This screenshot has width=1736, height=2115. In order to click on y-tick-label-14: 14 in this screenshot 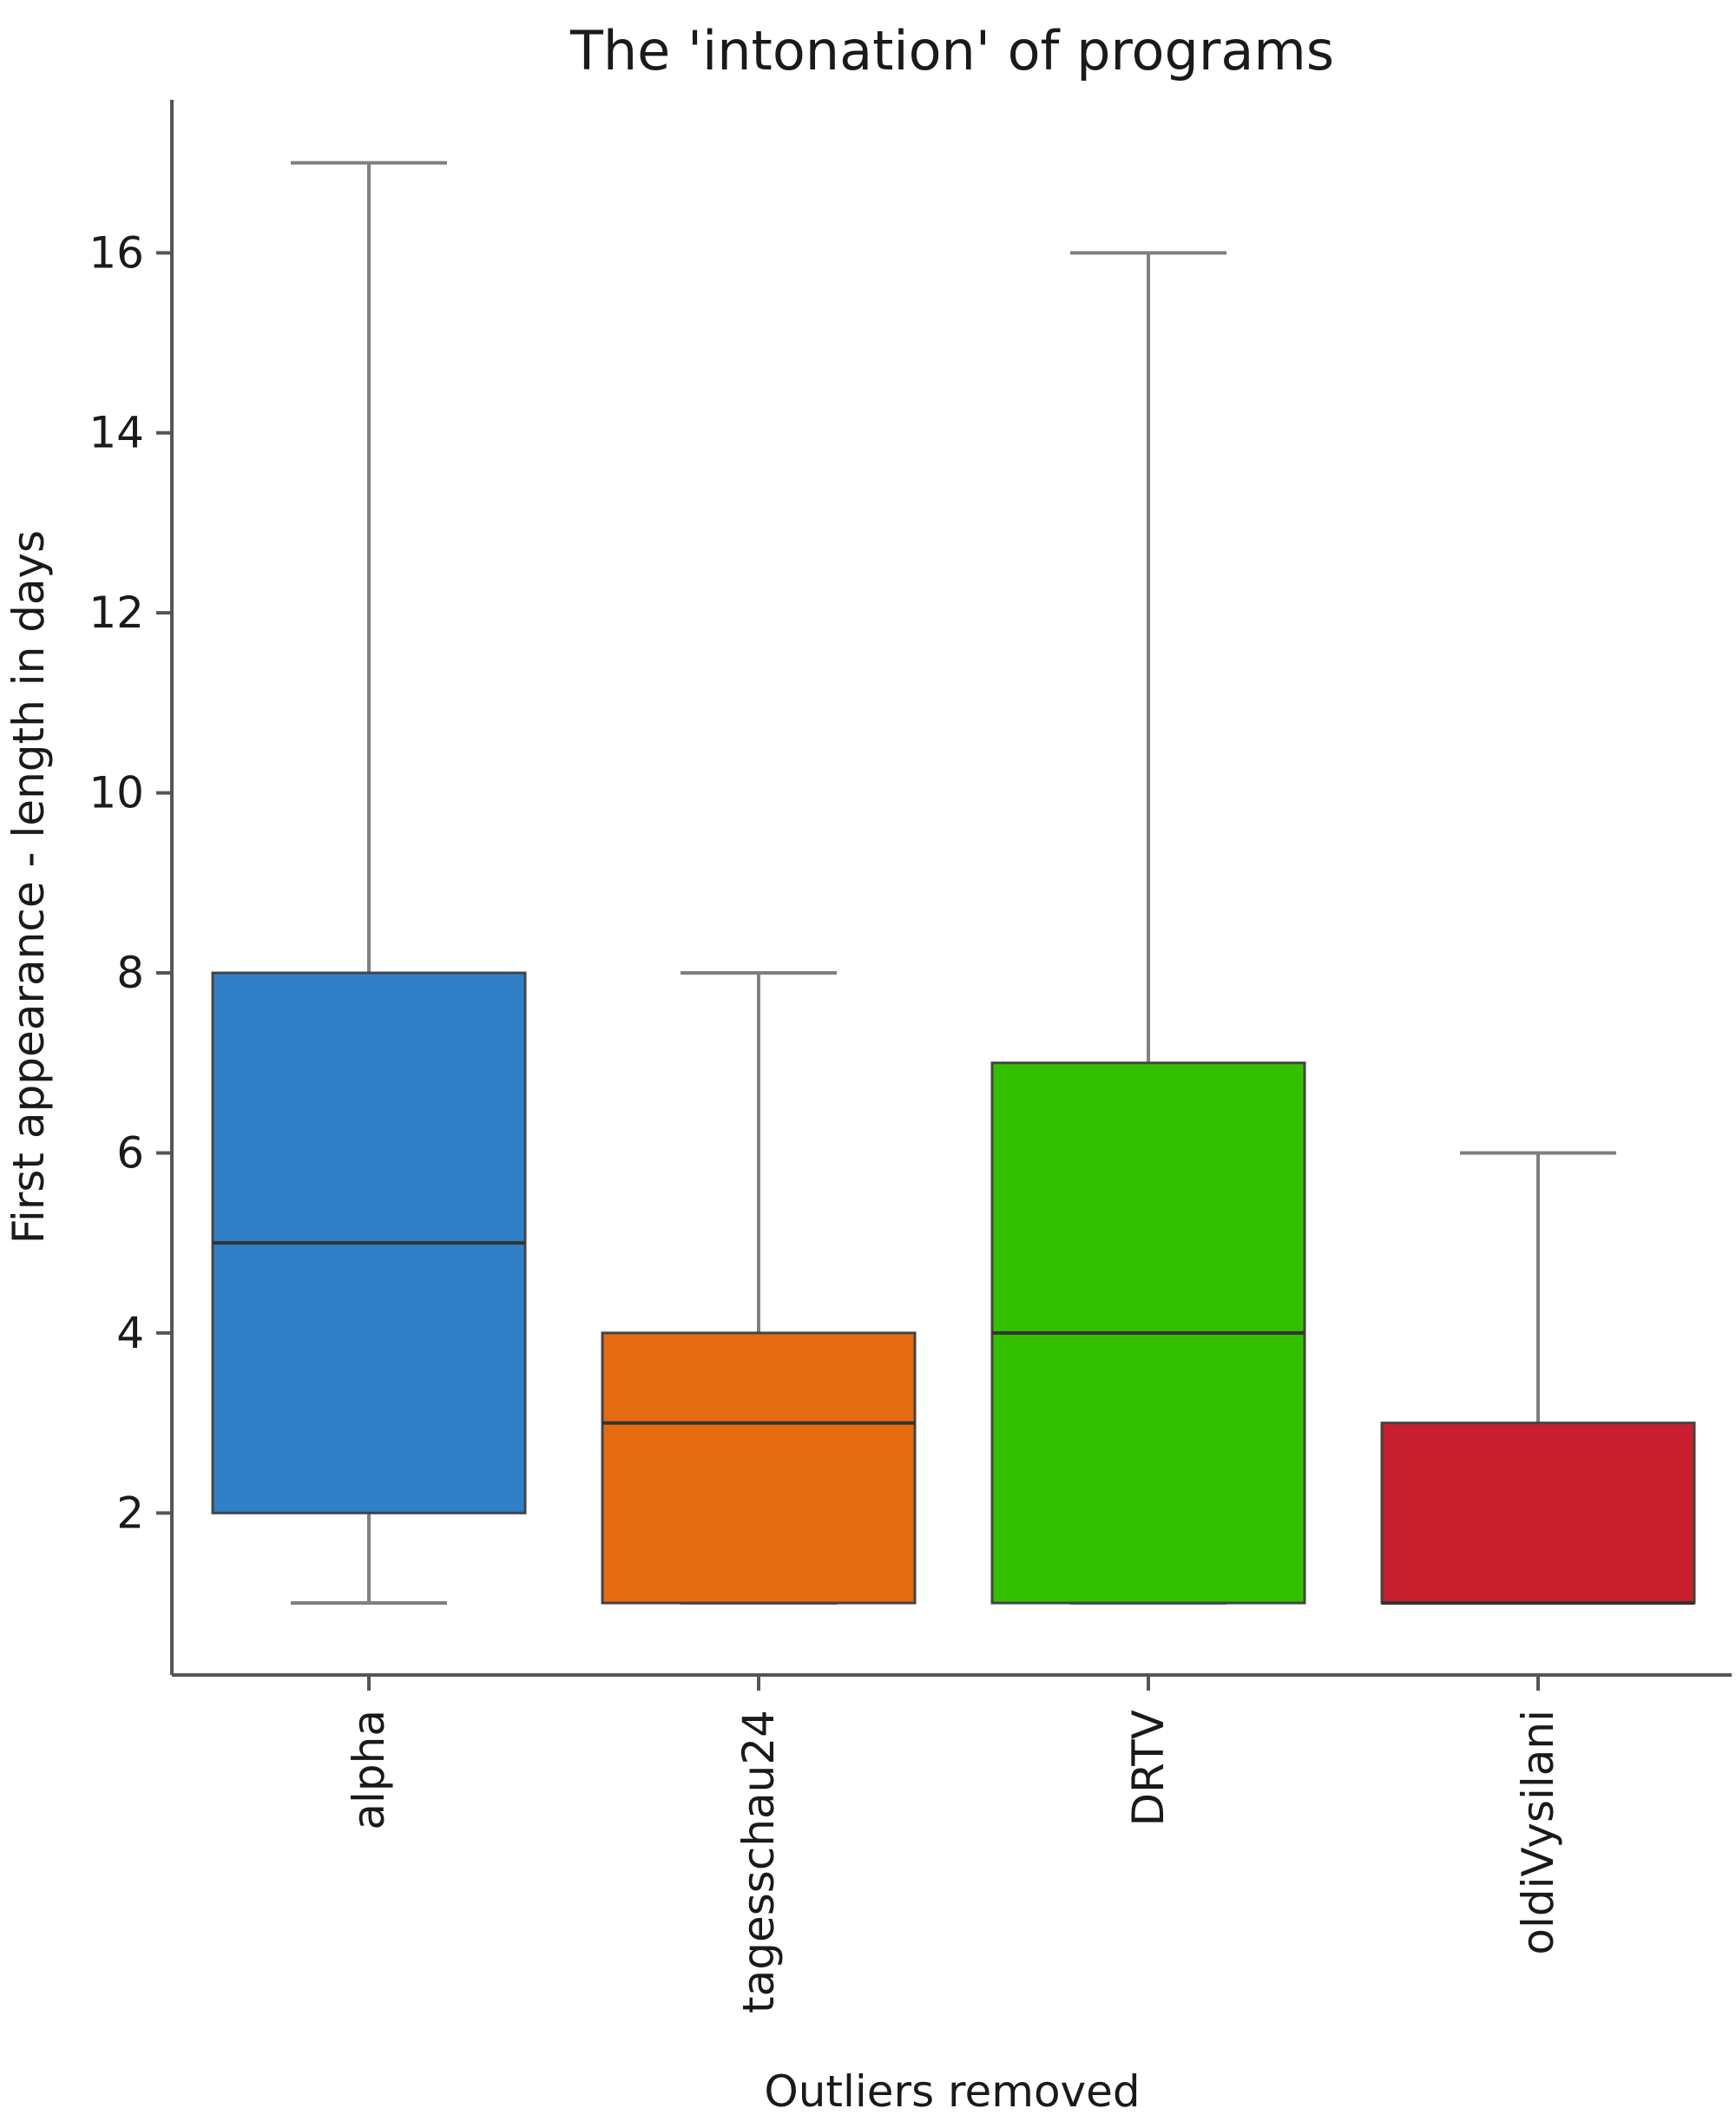, I will do `click(116, 433)`.